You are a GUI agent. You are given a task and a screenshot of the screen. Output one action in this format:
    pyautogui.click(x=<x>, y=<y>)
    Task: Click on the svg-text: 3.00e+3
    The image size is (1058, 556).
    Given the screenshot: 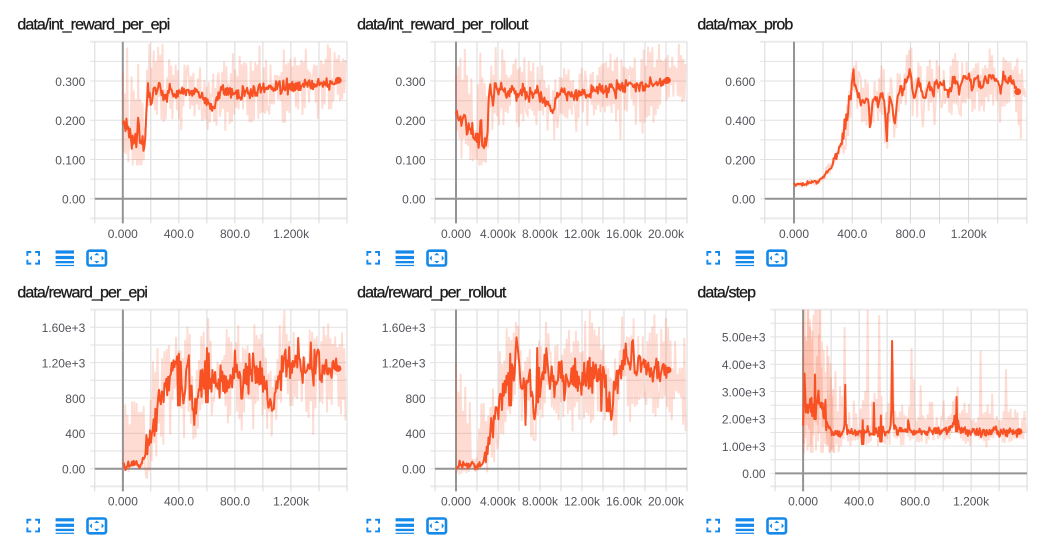 What is the action you would take?
    pyautogui.click(x=744, y=392)
    